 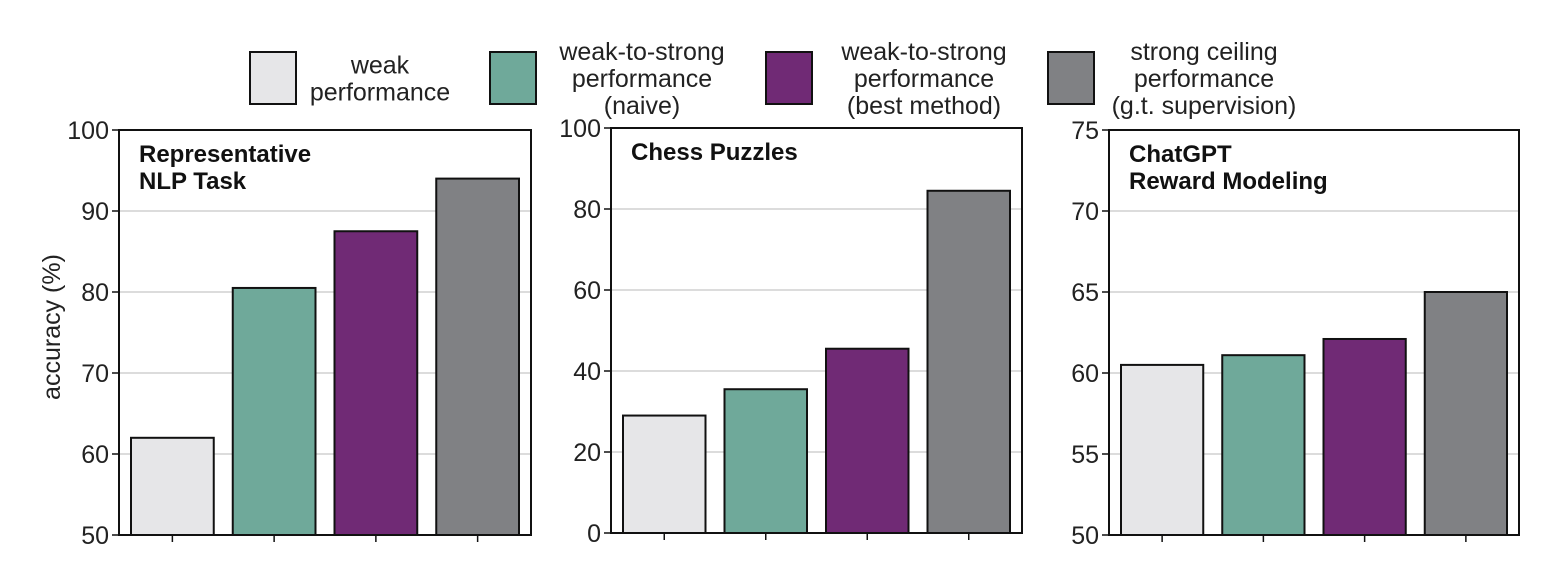 What do you see at coordinates (924, 106) in the screenshot?
I see `legend-label: (best method)` at bounding box center [924, 106].